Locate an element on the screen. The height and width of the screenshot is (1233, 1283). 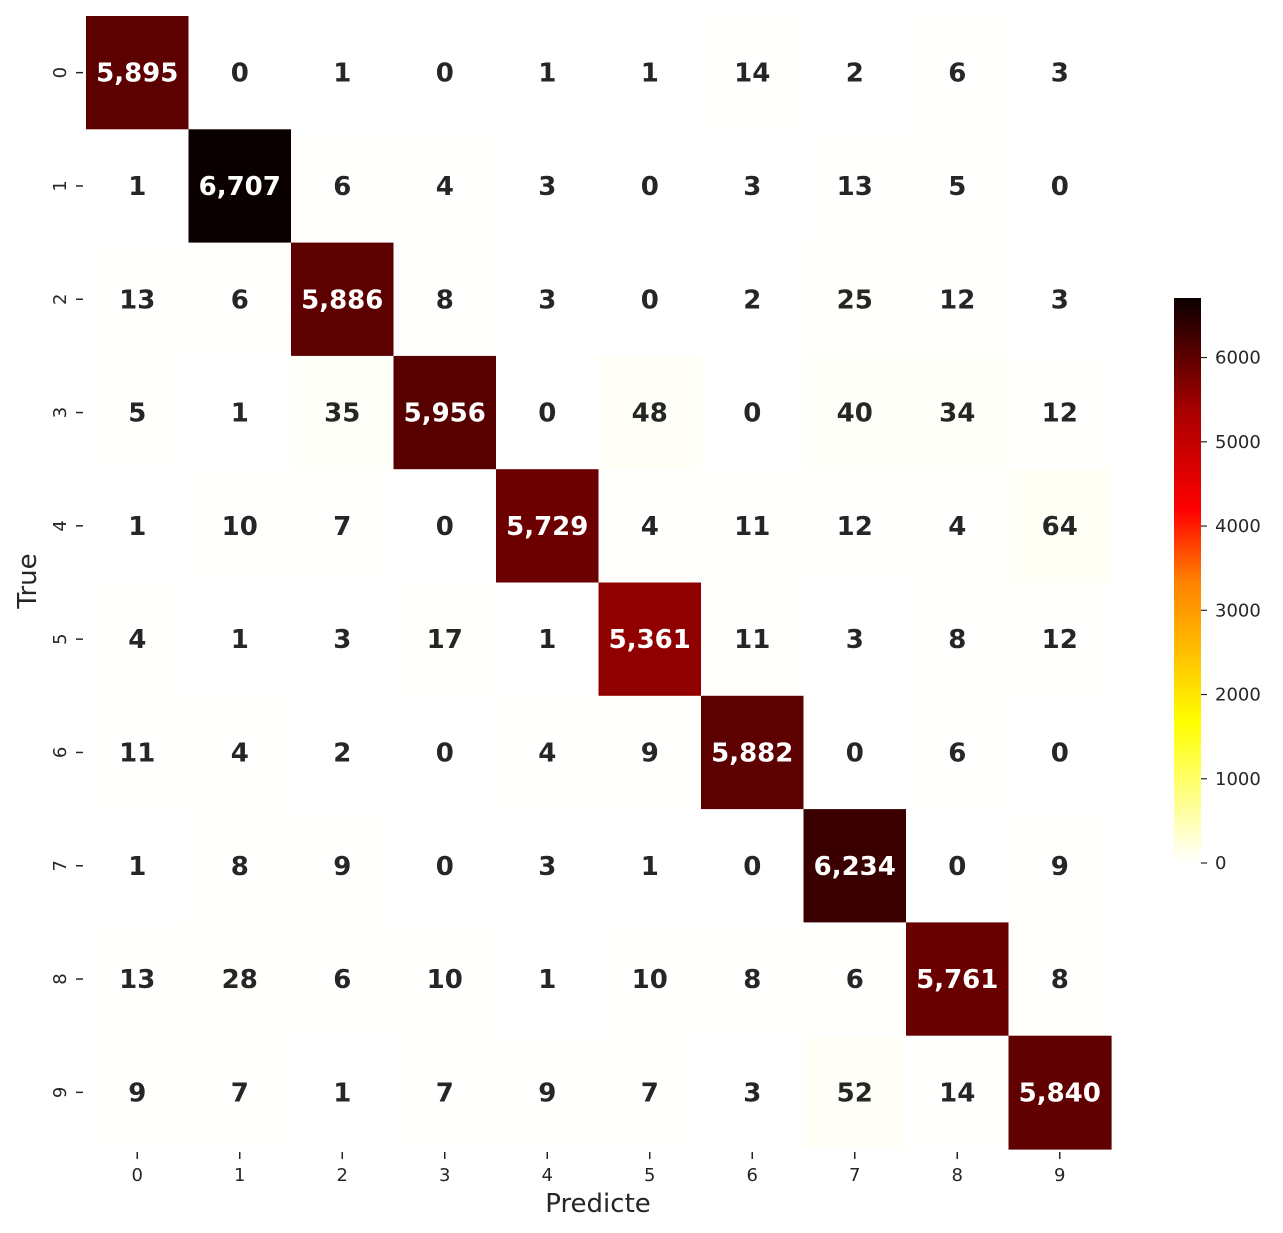
y-tick-label: 4 is located at coordinates (60, 525).